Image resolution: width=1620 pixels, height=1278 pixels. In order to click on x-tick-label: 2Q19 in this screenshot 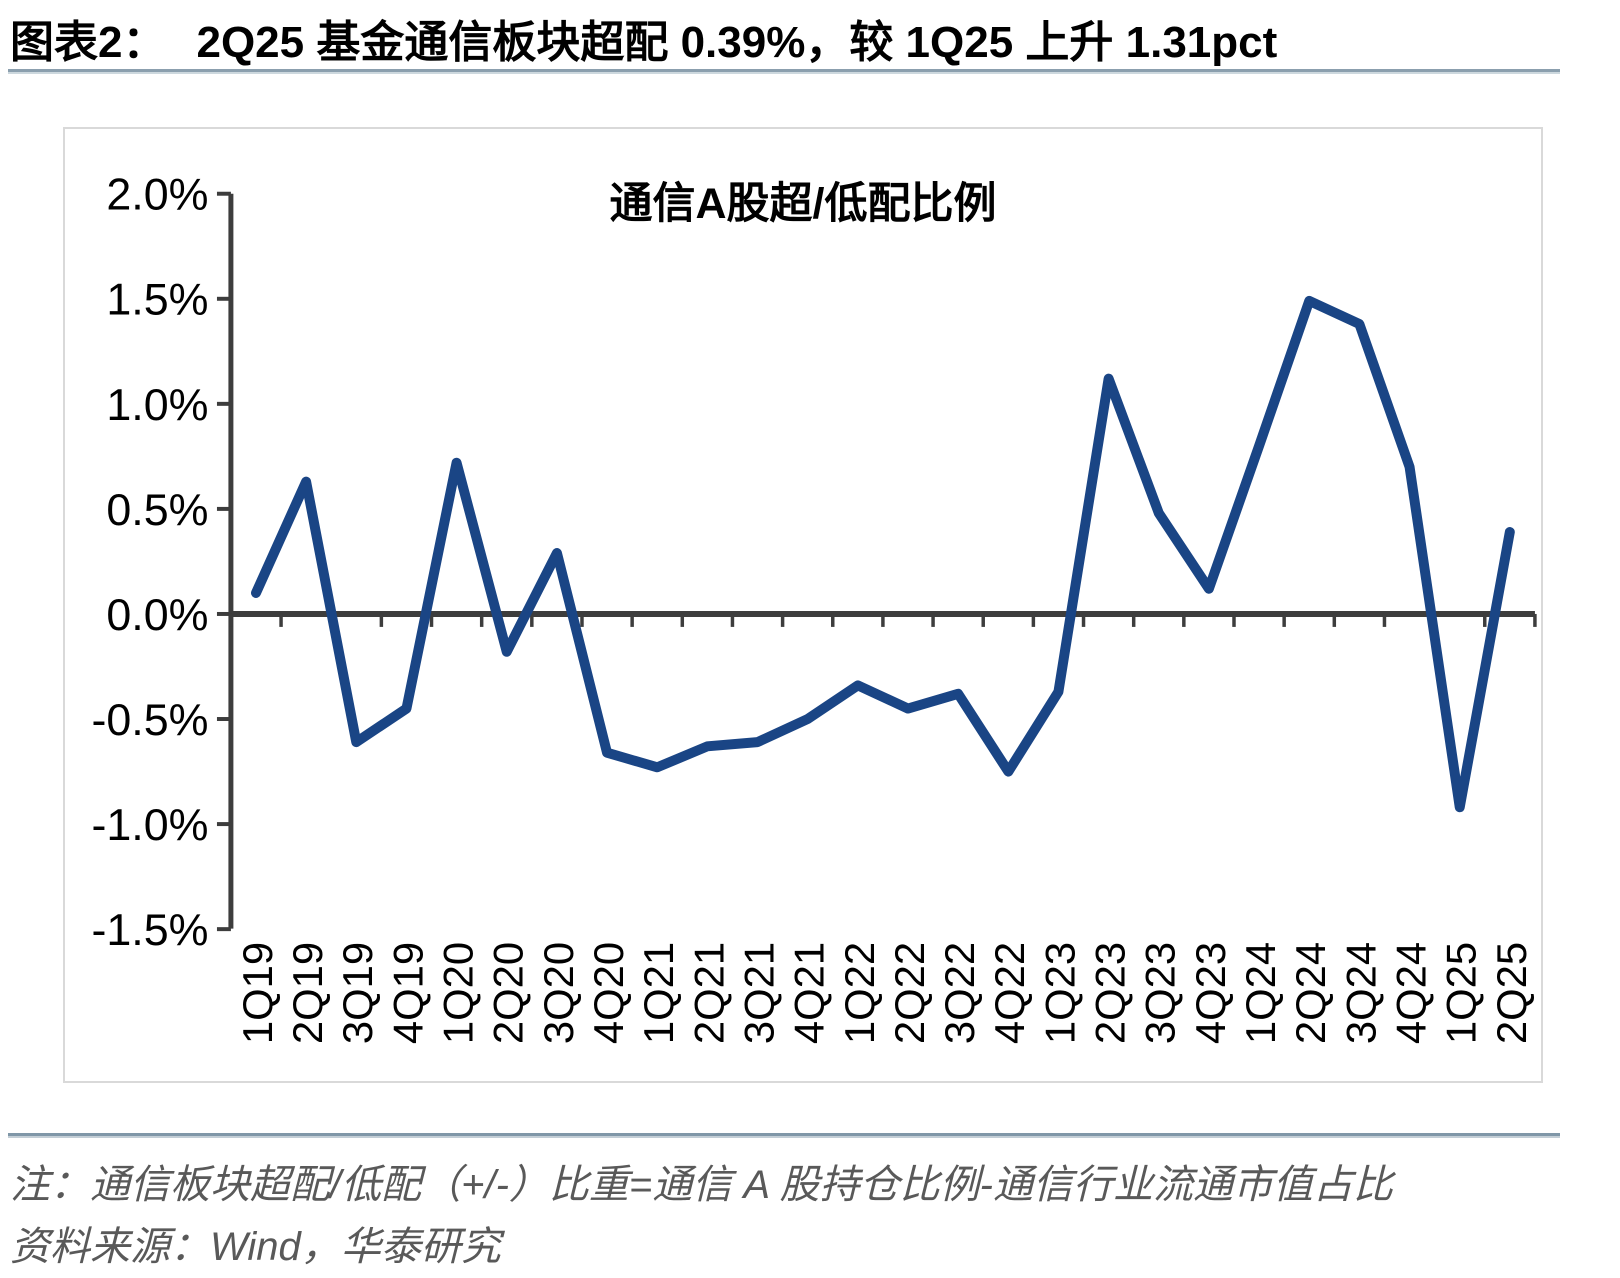, I will do `click(307, 993)`.